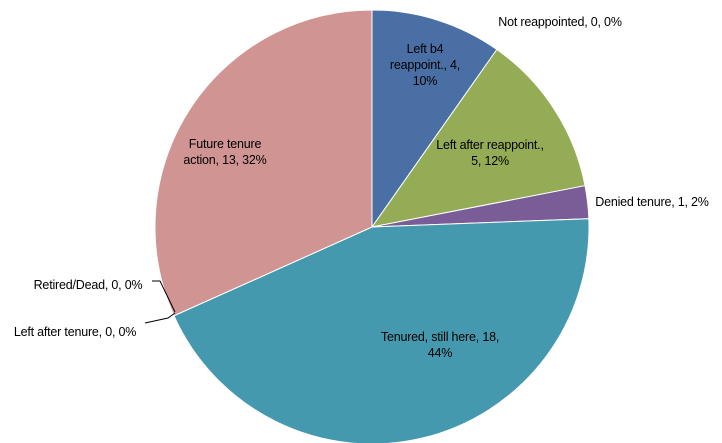 The height and width of the screenshot is (443, 722). I want to click on data-label: Retired/Dead, 0, 0%, so click(88, 285).